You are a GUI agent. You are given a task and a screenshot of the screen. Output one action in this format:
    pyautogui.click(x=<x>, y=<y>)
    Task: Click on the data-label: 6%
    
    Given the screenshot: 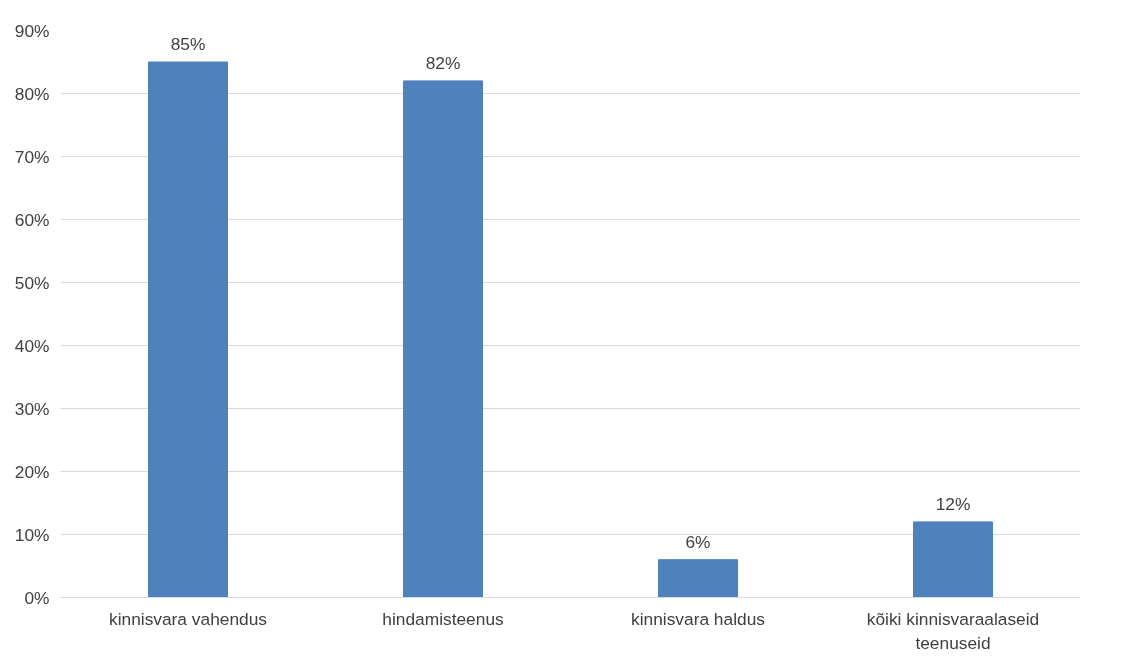 What is the action you would take?
    pyautogui.click(x=698, y=541)
    